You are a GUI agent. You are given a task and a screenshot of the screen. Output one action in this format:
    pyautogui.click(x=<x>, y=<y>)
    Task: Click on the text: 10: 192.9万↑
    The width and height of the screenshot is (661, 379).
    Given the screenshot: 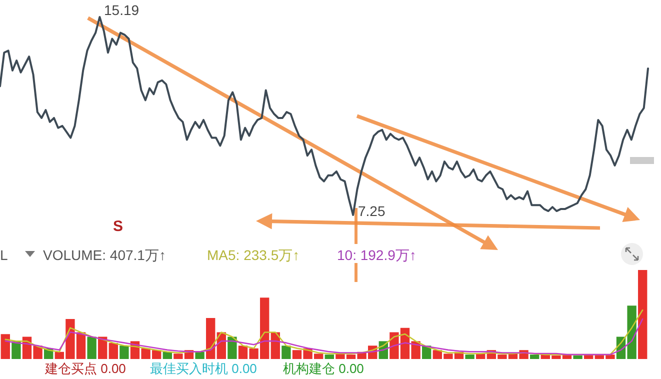 What is the action you would take?
    pyautogui.click(x=376, y=255)
    